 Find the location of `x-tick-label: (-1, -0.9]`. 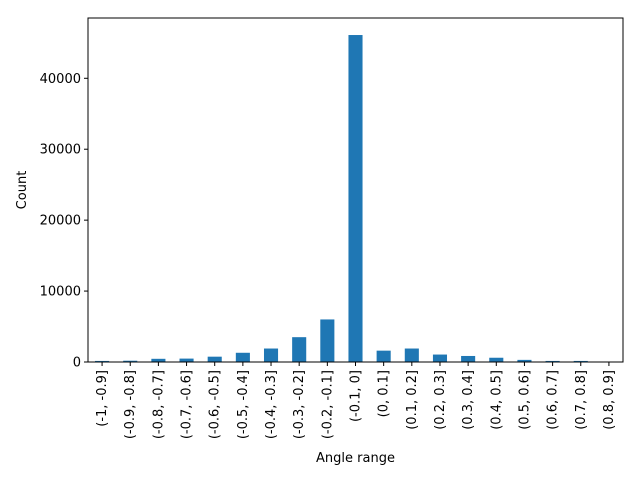

x-tick-label: (-1, -0.9] is located at coordinates (102, 398).